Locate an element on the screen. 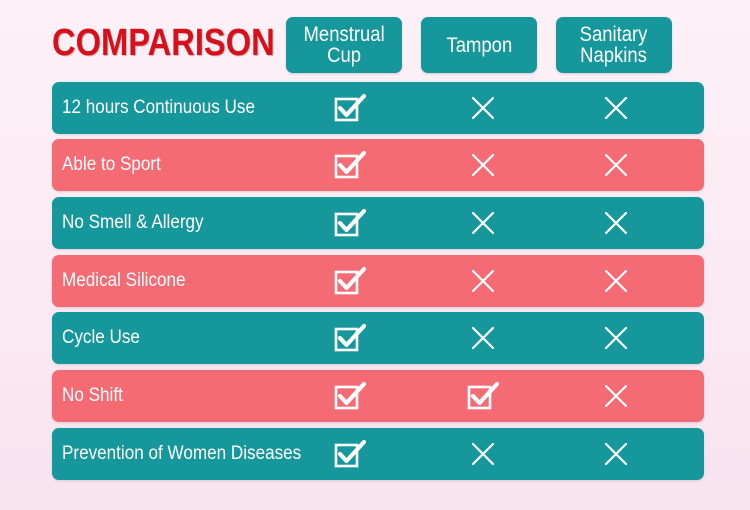 The width and height of the screenshot is (750, 510). column-header-label: Menstrual Cup is located at coordinates (344, 45).